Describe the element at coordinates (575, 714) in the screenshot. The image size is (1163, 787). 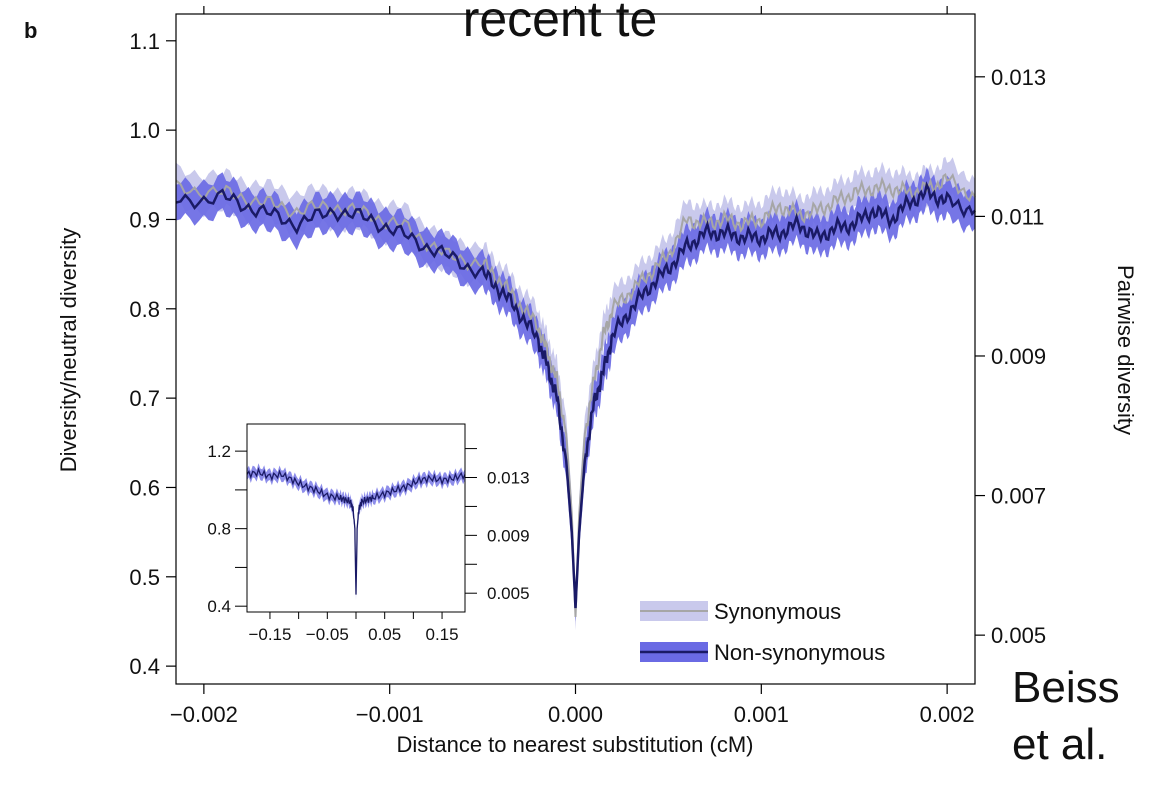
I see `x-tick-label: 0.000` at that location.